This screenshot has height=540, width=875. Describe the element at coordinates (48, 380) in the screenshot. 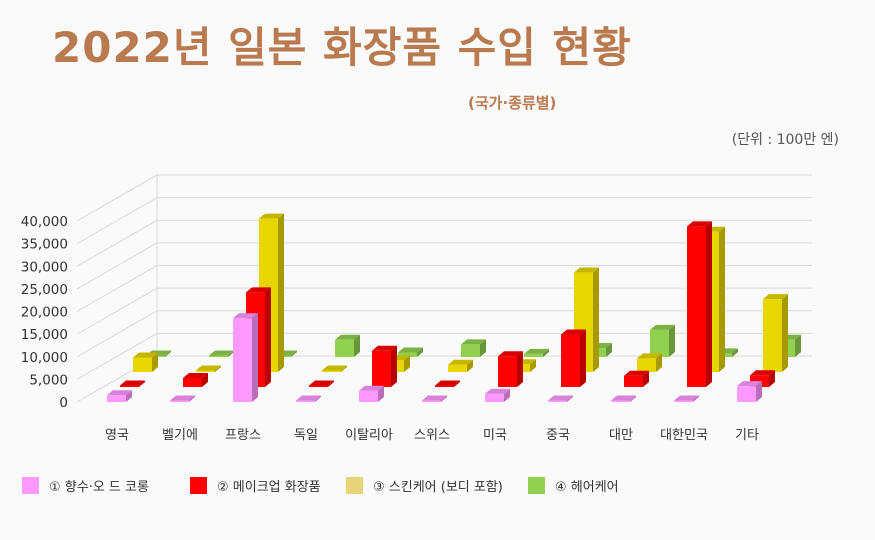

I see `y-tick-label: 5,000` at that location.